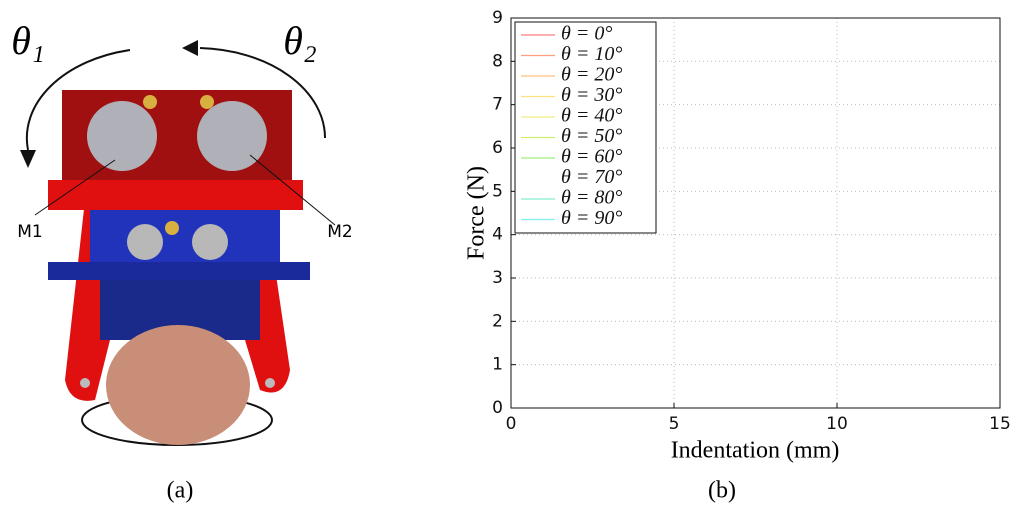 This screenshot has width=1024, height=523. What do you see at coordinates (497, 105) in the screenshot?
I see `y-tick-label: 7` at bounding box center [497, 105].